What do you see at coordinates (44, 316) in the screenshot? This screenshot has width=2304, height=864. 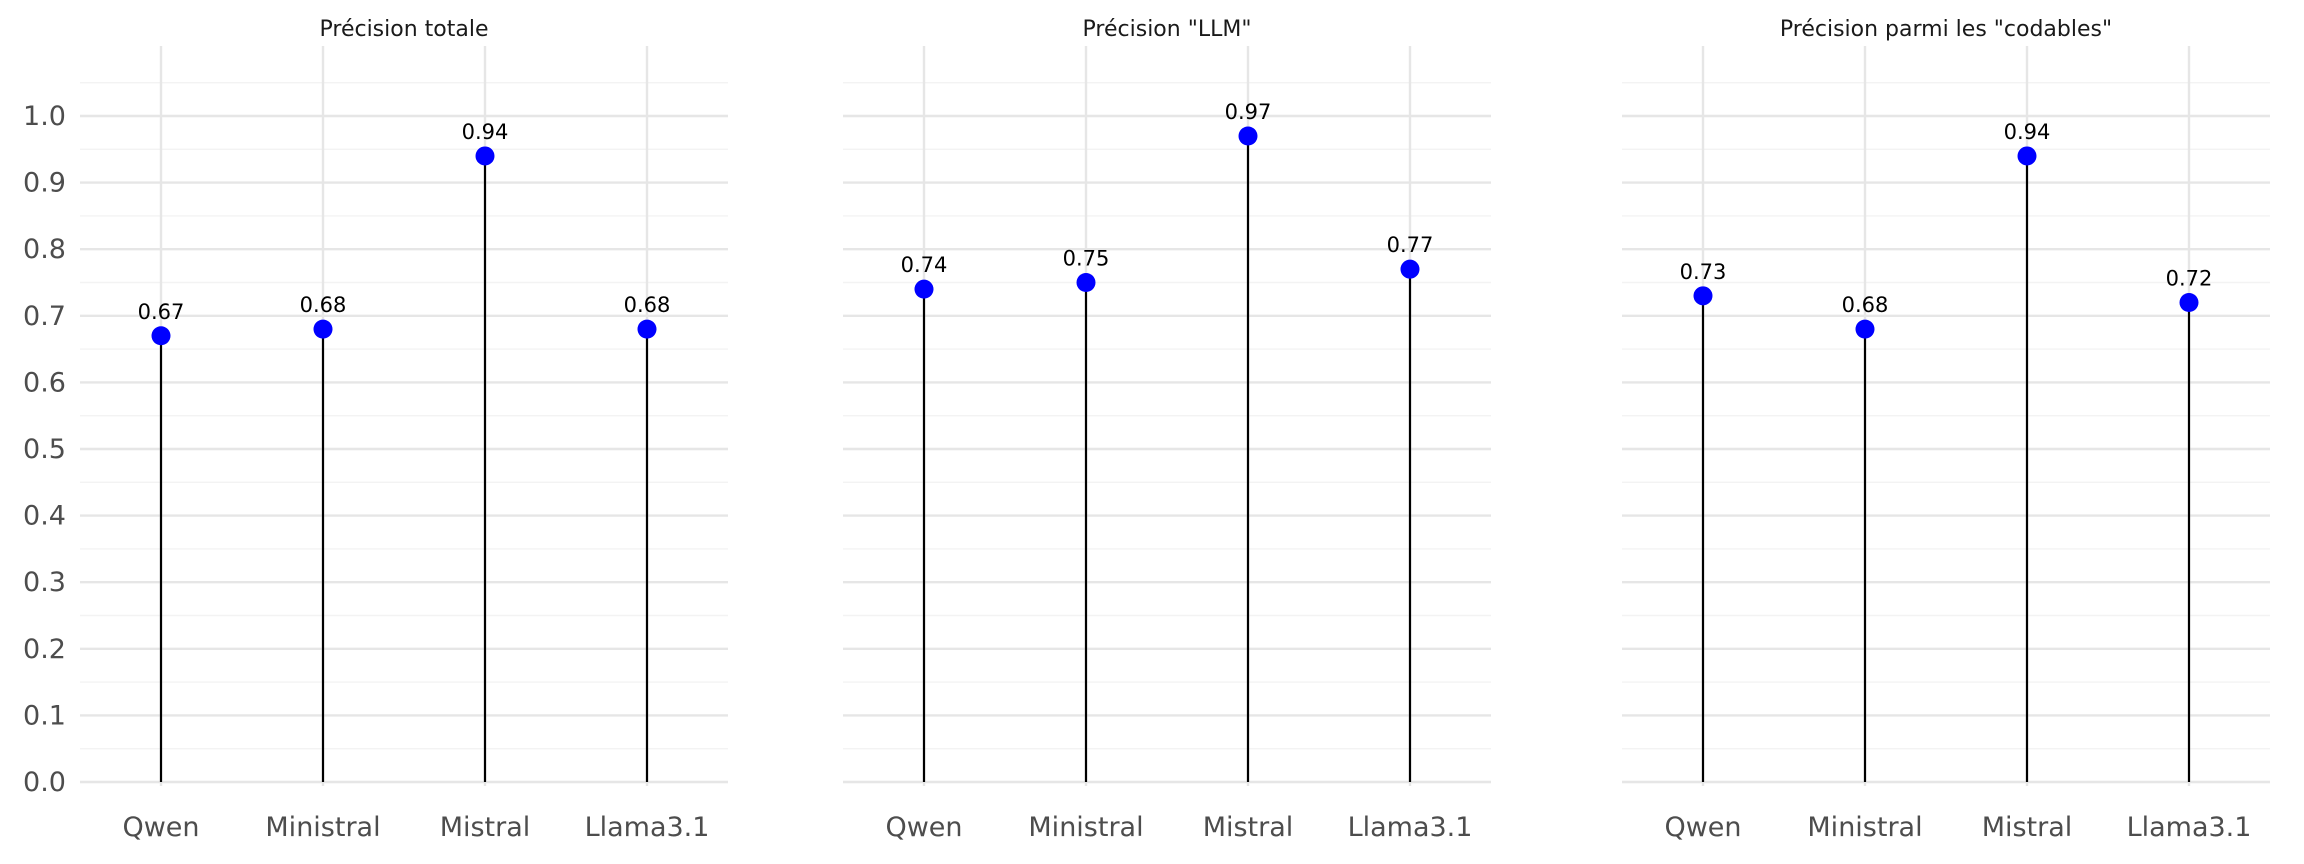 I see `y-tick-label: 0.7` at bounding box center [44, 316].